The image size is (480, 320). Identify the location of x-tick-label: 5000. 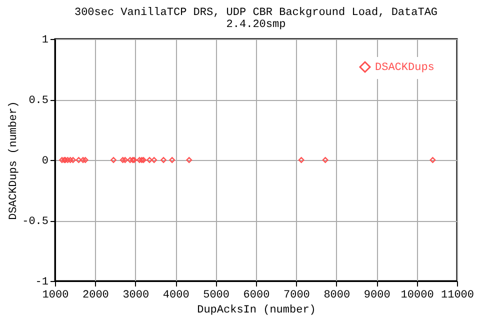
(216, 296).